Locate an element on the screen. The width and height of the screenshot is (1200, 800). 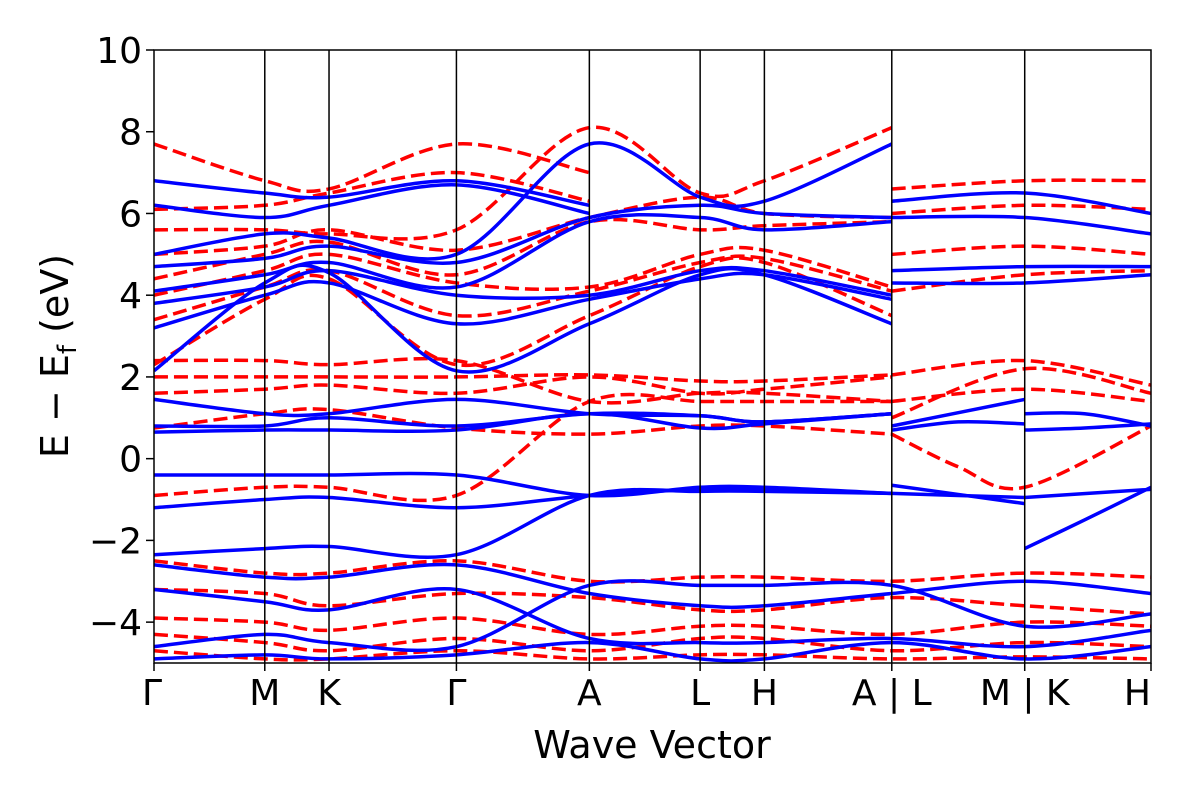
x-tick-label: K is located at coordinates (329, 693).